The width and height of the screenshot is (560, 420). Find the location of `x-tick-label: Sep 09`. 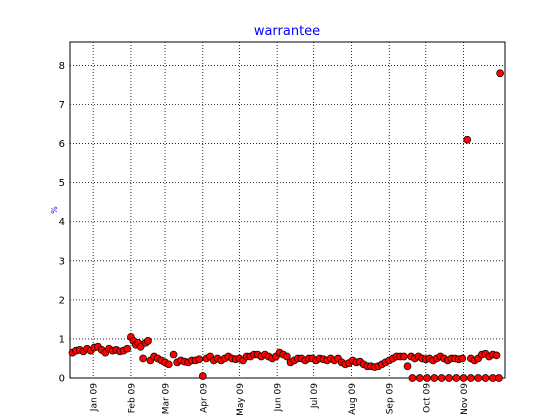

x-tick-label: Sep 09 is located at coordinates (391, 399).